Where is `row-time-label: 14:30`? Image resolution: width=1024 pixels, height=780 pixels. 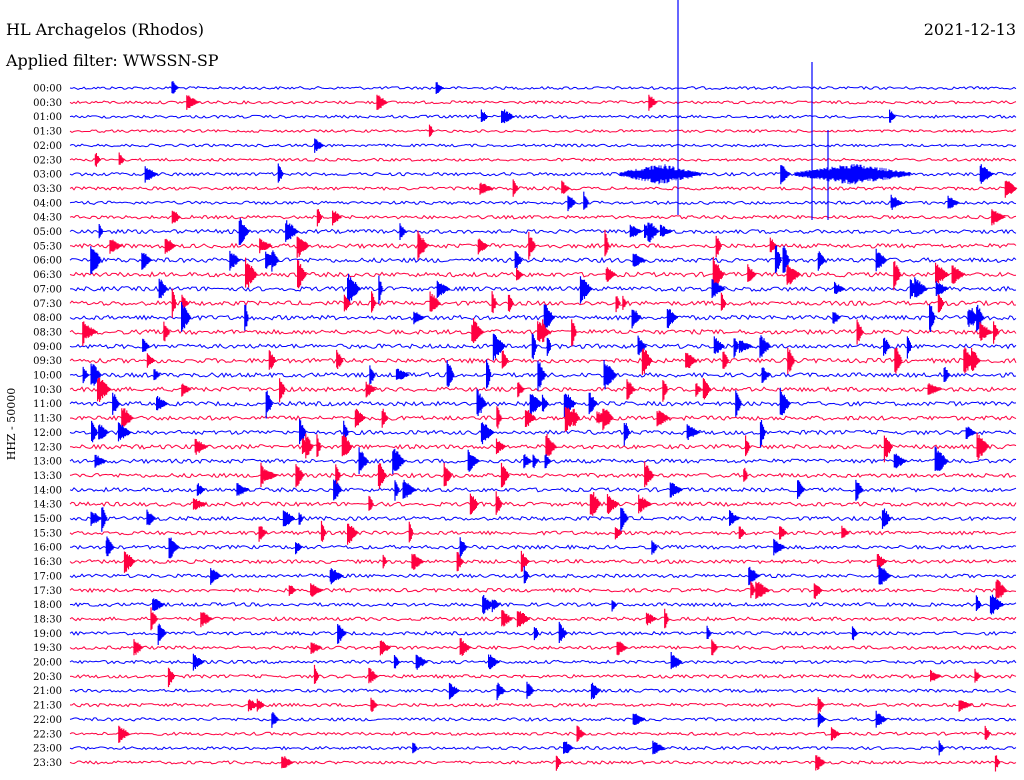 row-time-label: 14:30 is located at coordinates (47, 505).